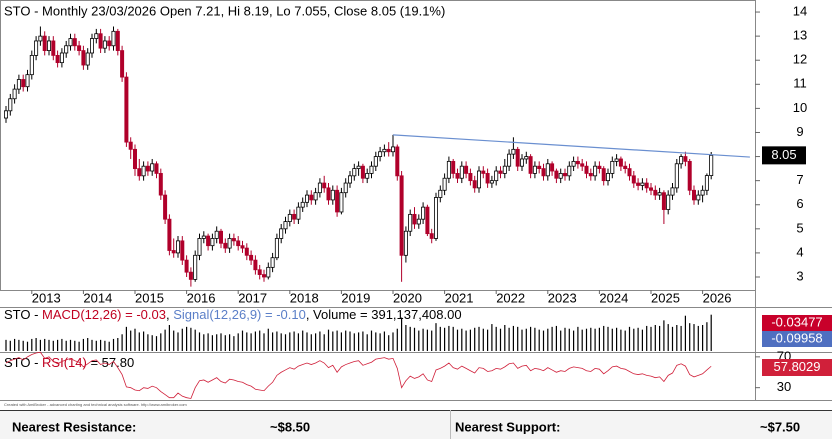 This screenshot has height=439, width=832. What do you see at coordinates (800, 10) in the screenshot?
I see `y-tick-label: 14` at bounding box center [800, 10].